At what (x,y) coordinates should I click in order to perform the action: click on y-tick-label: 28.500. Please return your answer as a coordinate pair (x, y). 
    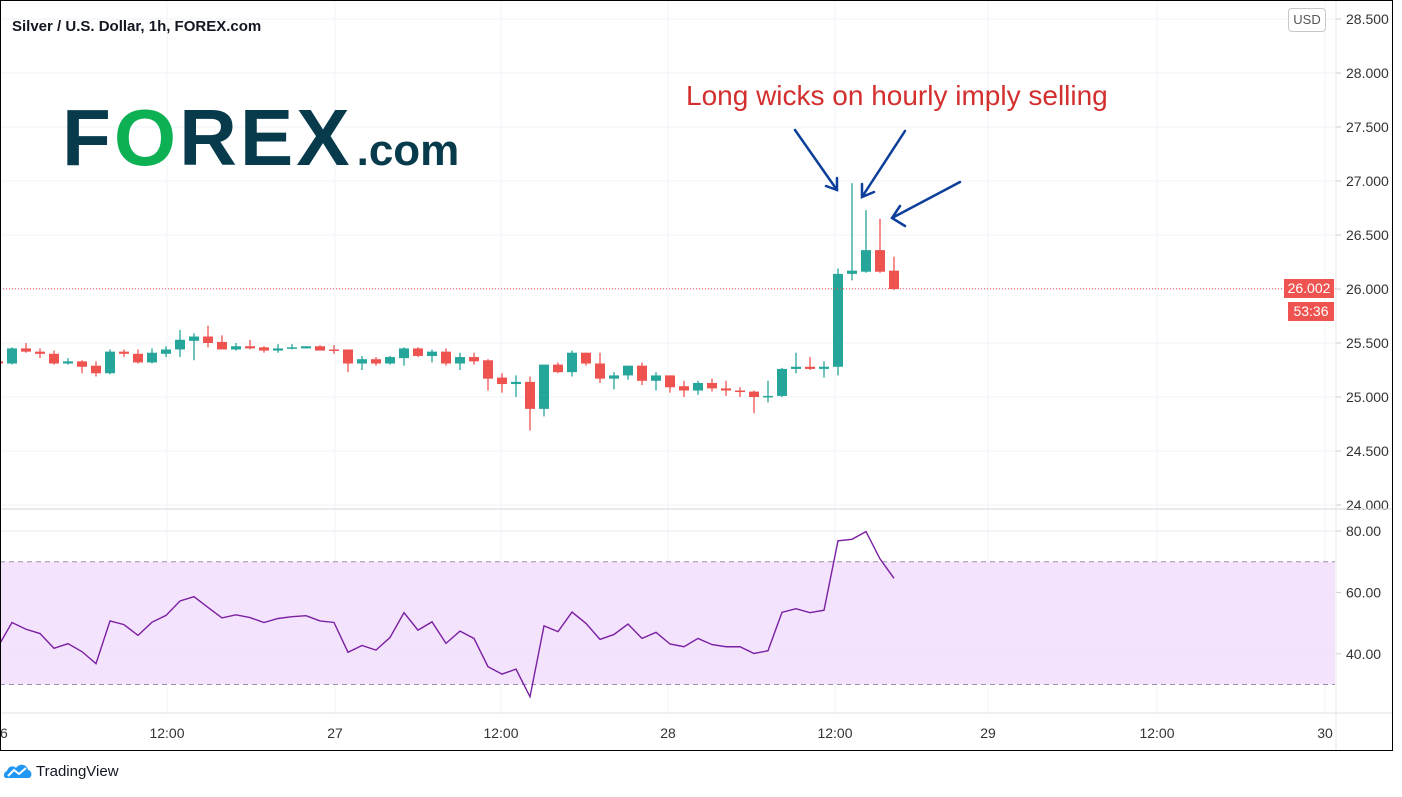
    Looking at the image, I should click on (1367, 19).